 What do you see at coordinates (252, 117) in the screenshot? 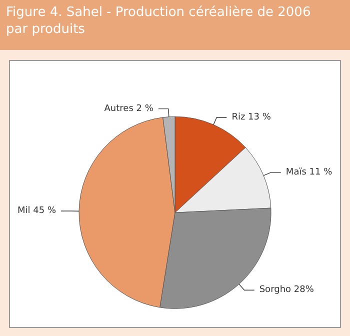
I see `slice-label: Riz 13 %` at bounding box center [252, 117].